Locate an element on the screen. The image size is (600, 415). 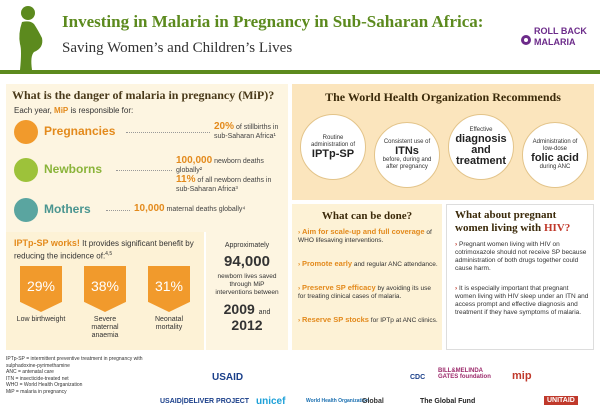
iptp-ref: 4,5 is located at coordinates (109, 254).